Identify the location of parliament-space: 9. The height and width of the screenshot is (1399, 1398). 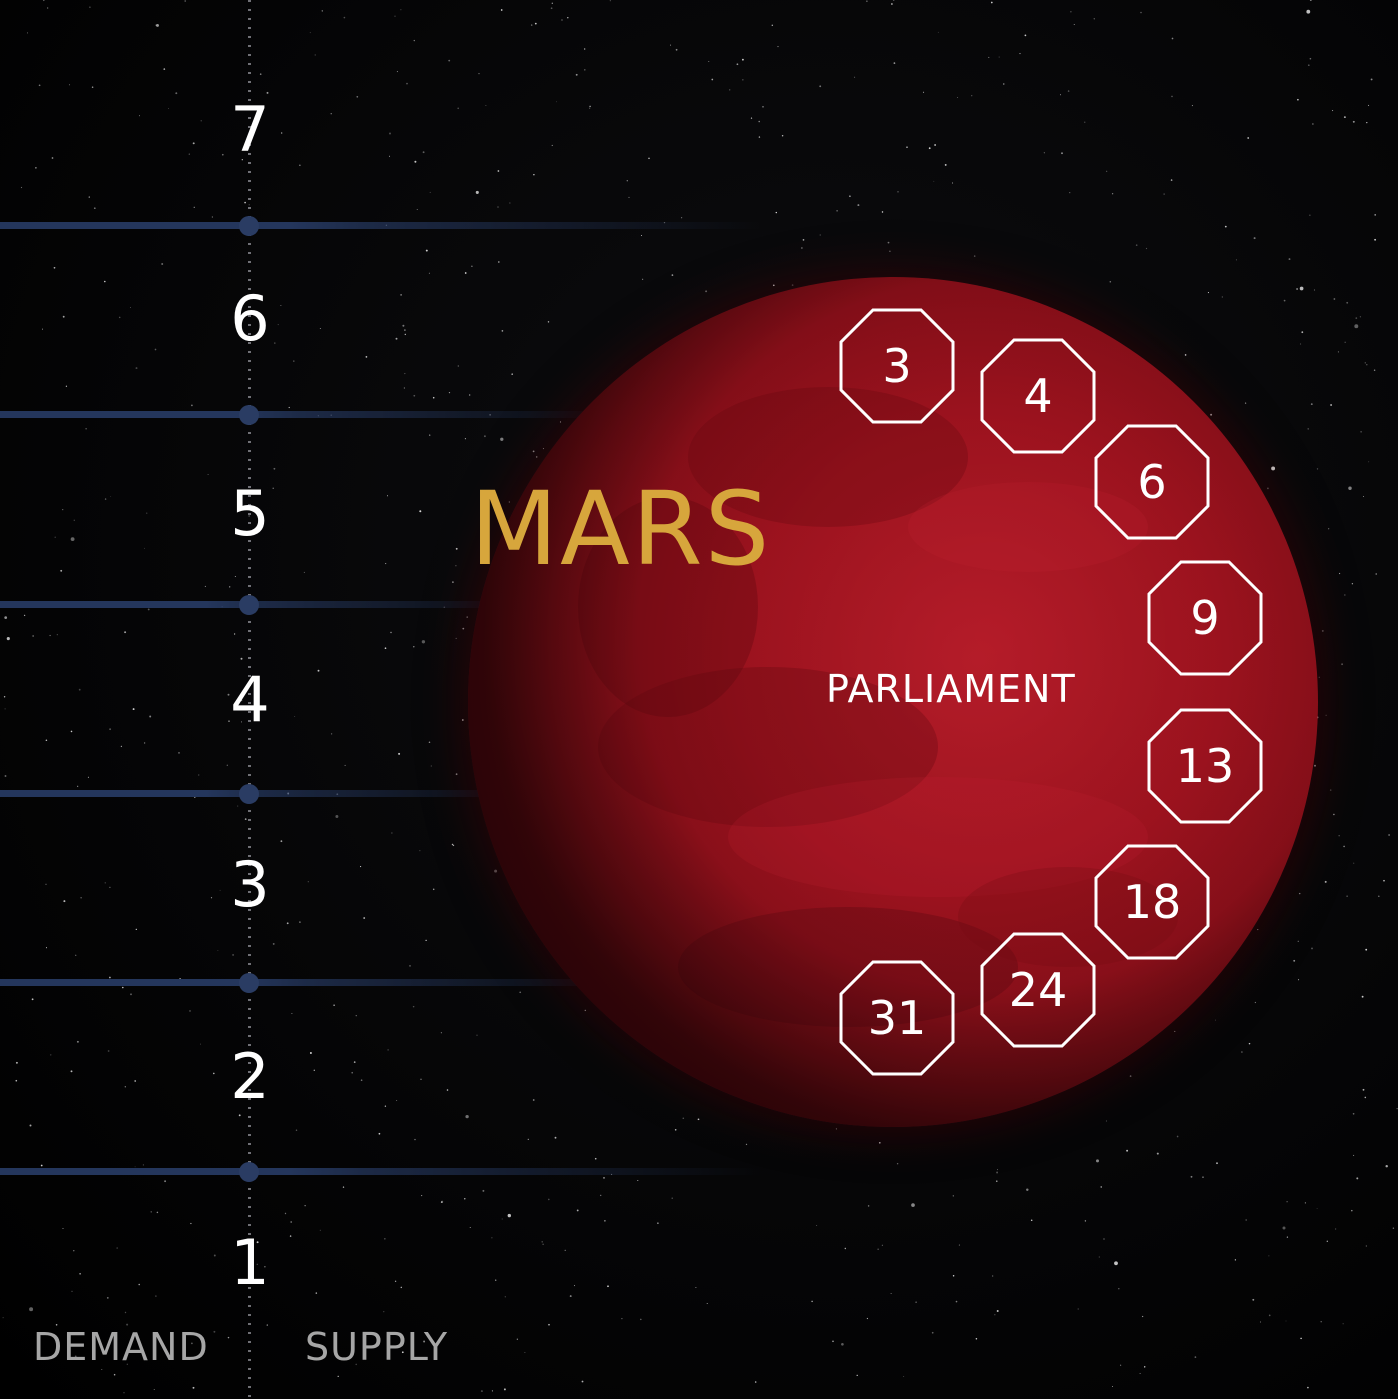
(1205, 618).